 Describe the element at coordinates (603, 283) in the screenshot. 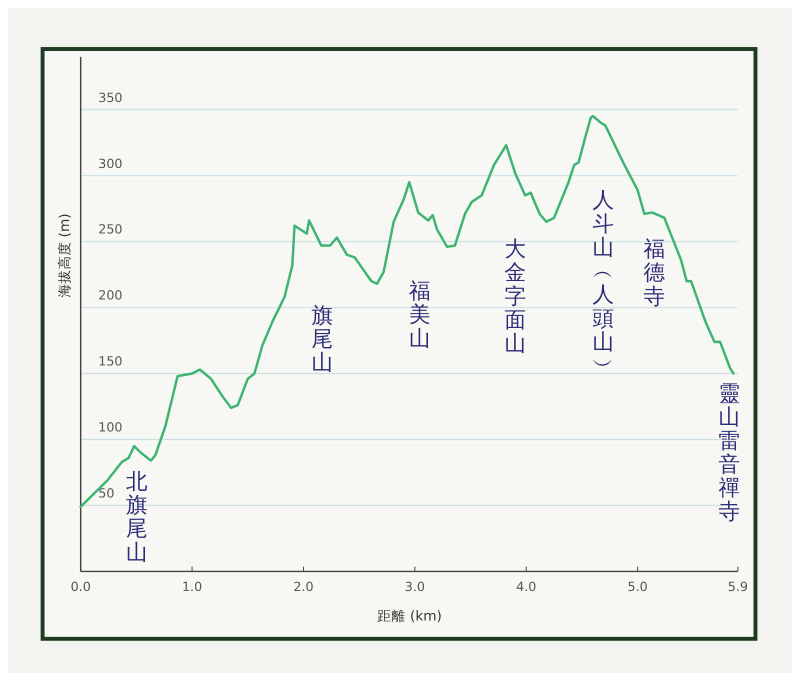

I see `annotation: 人斗山︵人頭山︶` at that location.